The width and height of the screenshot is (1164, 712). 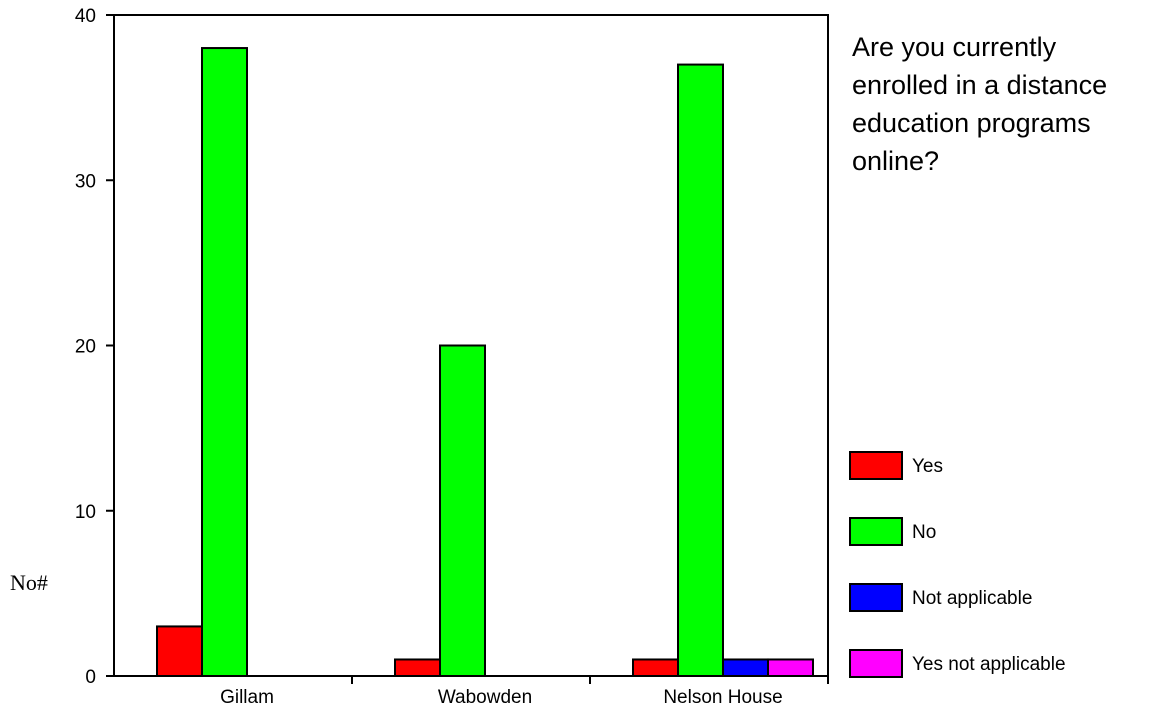 I want to click on bar-no-gillam, so click(x=224, y=362).